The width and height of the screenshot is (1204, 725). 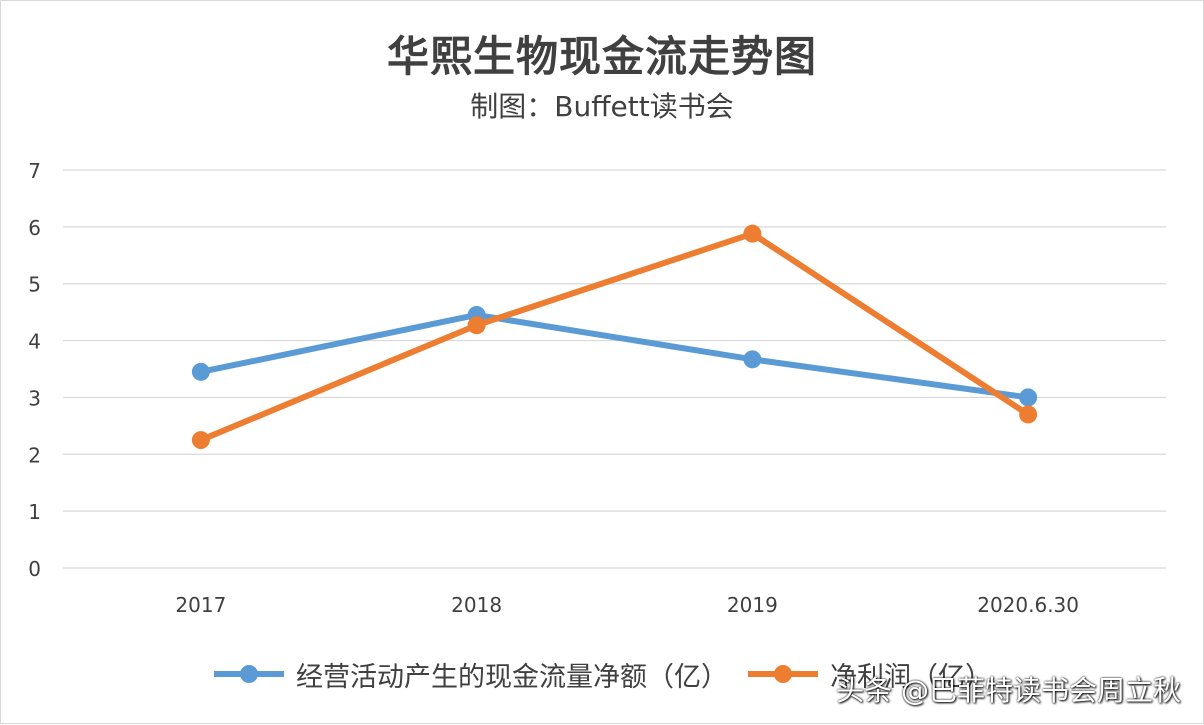 What do you see at coordinates (34, 455) in the screenshot?
I see `y-tick-label: 2` at bounding box center [34, 455].